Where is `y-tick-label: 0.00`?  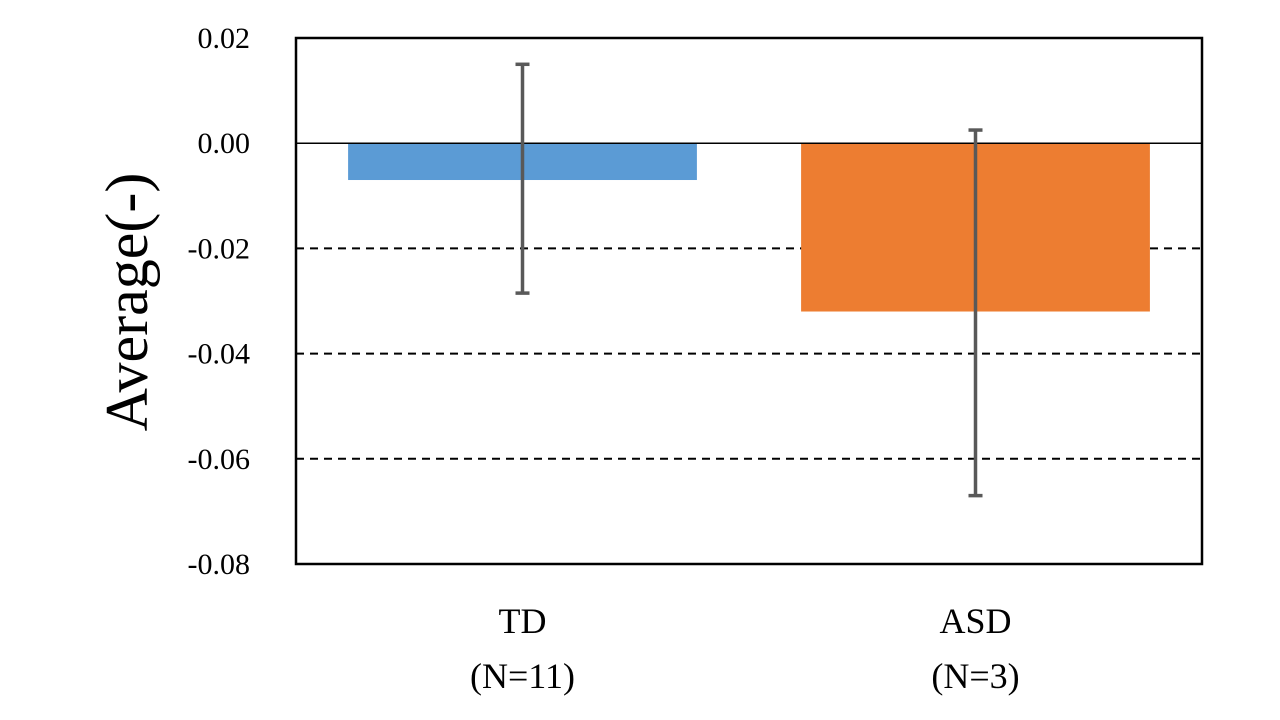
y-tick-label: 0.00 is located at coordinates (224, 143).